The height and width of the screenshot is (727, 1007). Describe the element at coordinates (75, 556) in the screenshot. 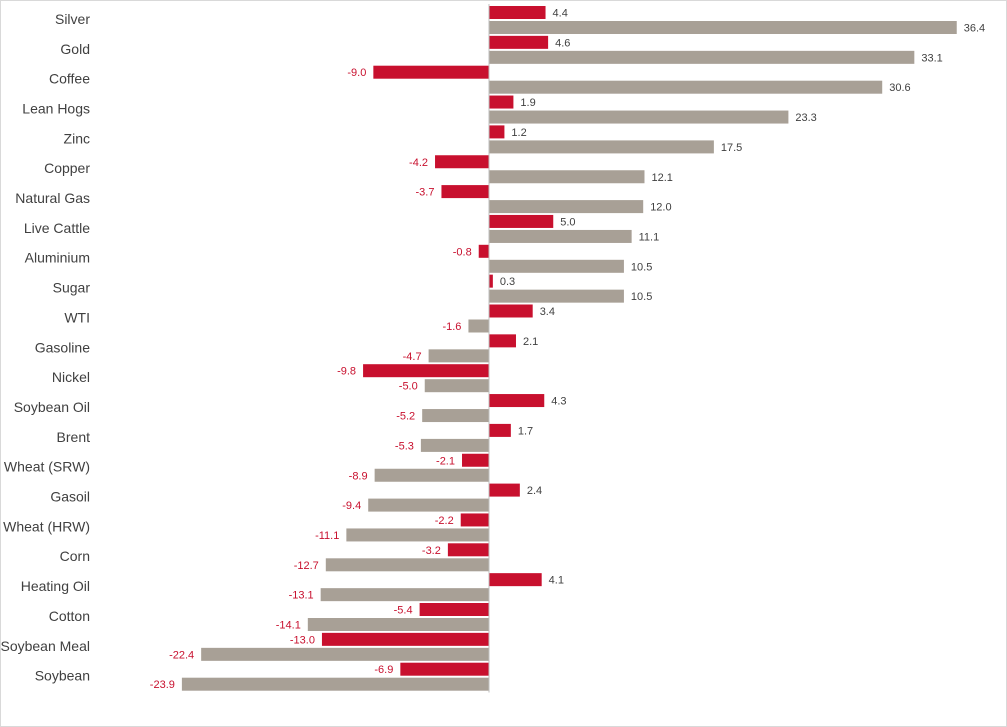

I see `category-label-corn: Corn` at that location.